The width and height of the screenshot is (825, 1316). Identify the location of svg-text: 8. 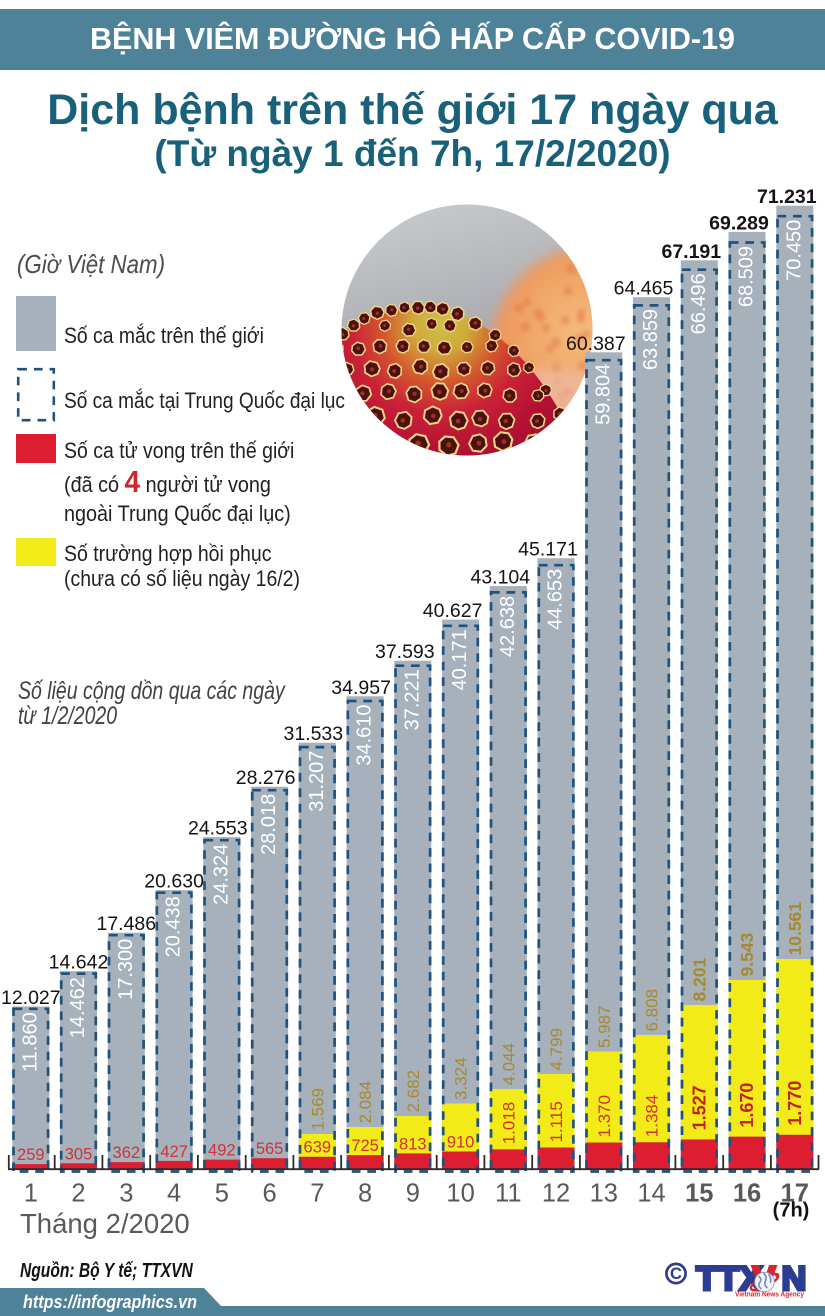
(365, 1194).